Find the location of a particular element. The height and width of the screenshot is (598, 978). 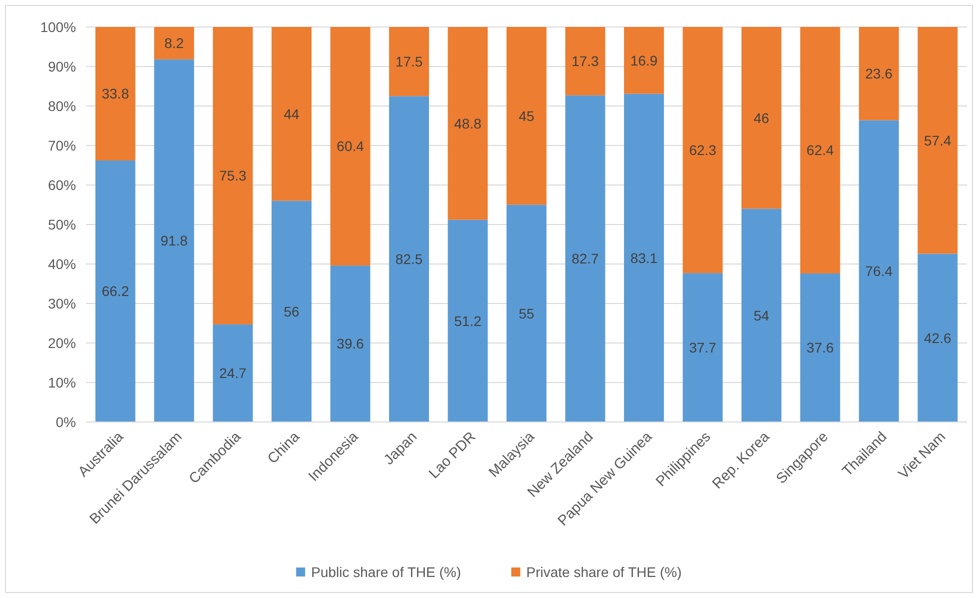

data-label: 62.4 is located at coordinates (820, 150).